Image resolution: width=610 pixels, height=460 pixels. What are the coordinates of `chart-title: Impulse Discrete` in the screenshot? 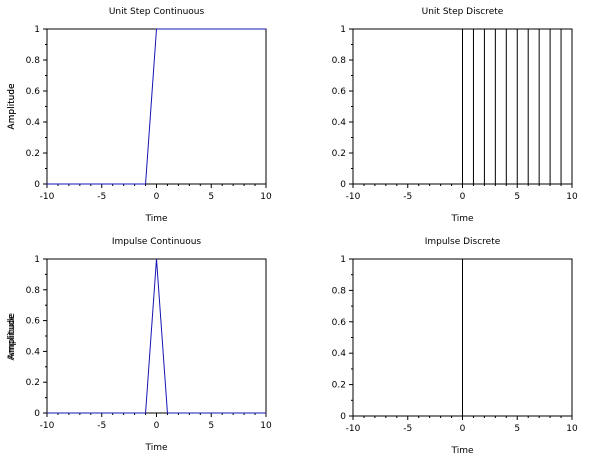 It's located at (463, 242).